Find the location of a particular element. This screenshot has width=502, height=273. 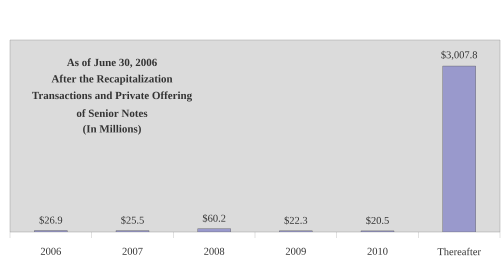

x-tick-label: 2010 is located at coordinates (377, 251).